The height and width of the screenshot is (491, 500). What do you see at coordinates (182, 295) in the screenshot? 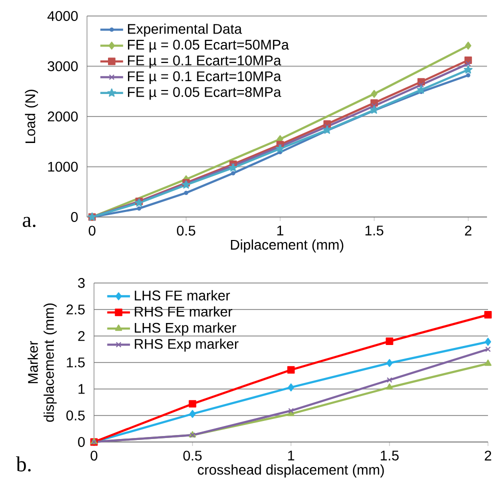
I see `legend-label: LHS FE marker` at bounding box center [182, 295].